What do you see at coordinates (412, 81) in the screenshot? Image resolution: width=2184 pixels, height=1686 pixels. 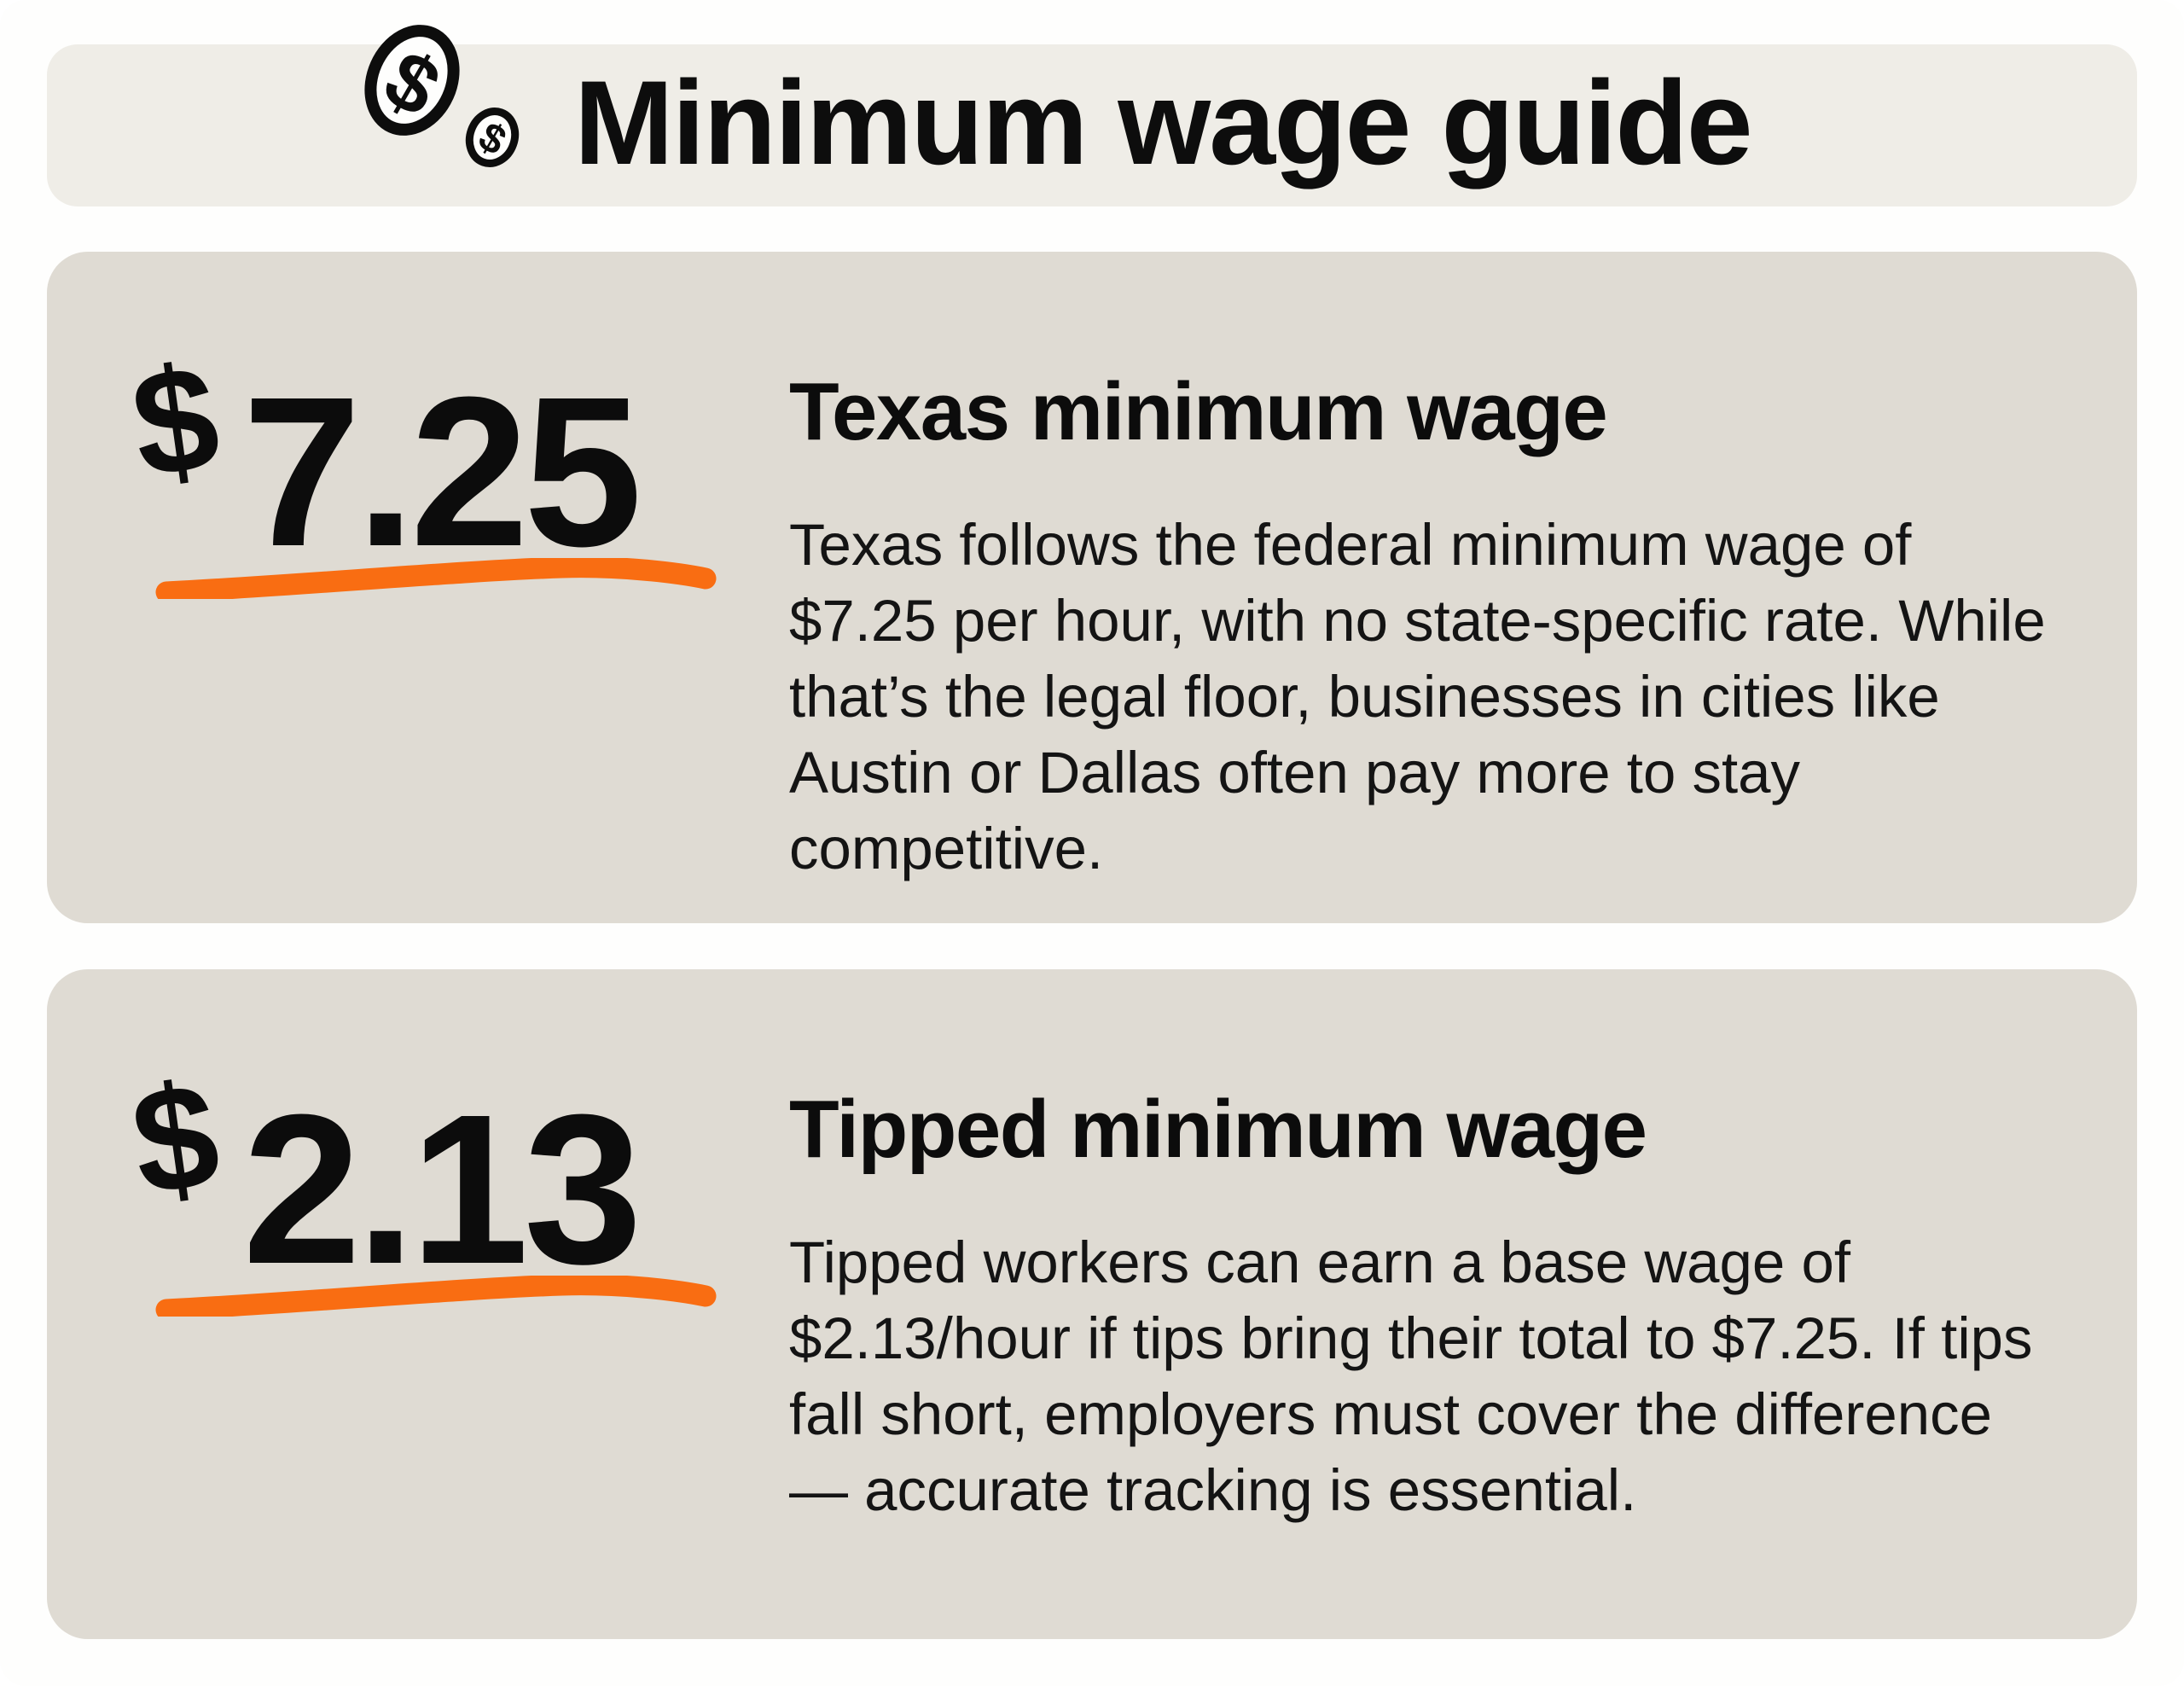 I see `large-coin-icon: $` at bounding box center [412, 81].